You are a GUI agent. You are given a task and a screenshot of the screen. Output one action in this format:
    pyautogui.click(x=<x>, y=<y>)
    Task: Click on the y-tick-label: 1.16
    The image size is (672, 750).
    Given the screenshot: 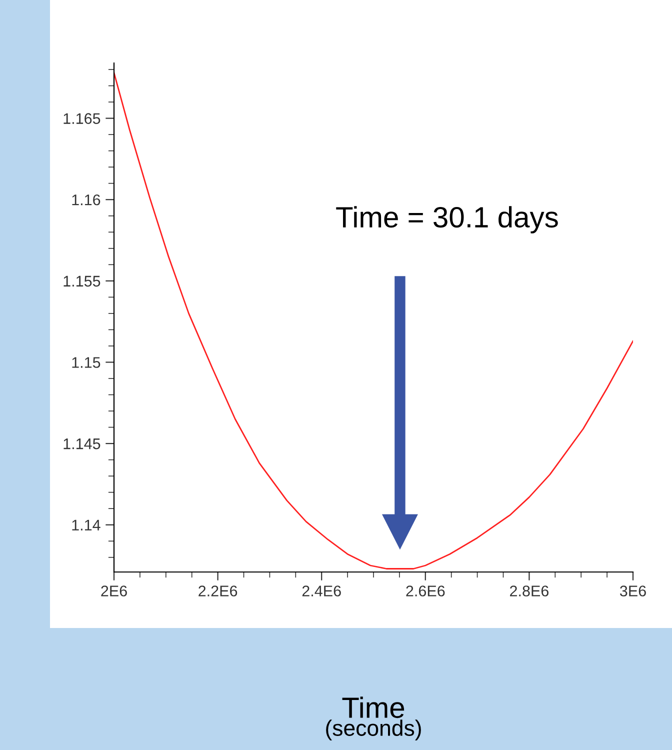 What is the action you would take?
    pyautogui.click(x=86, y=200)
    